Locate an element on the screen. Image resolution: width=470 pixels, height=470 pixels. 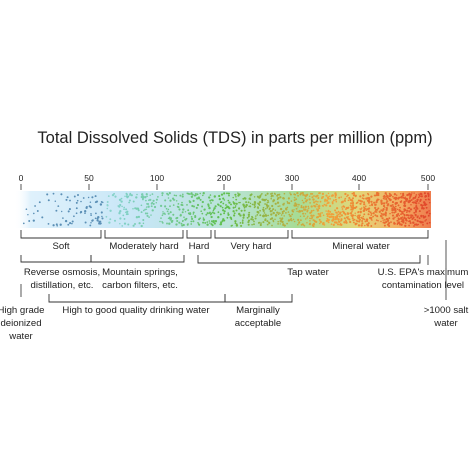
tick-label-500: 500 is located at coordinates (428, 178).